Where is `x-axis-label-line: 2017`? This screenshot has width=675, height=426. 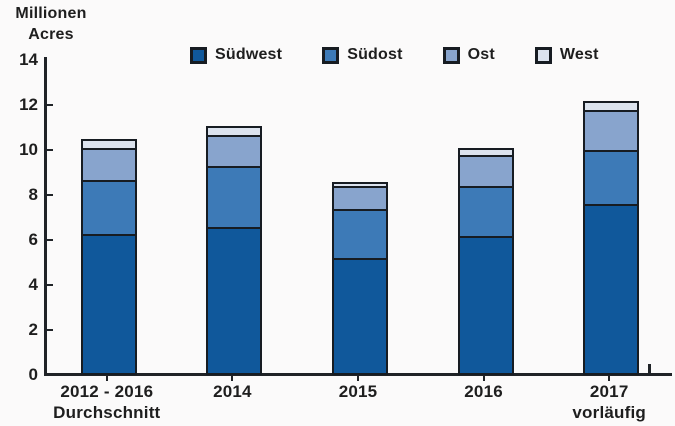
x-axis-label-line: 2017 is located at coordinates (609, 391).